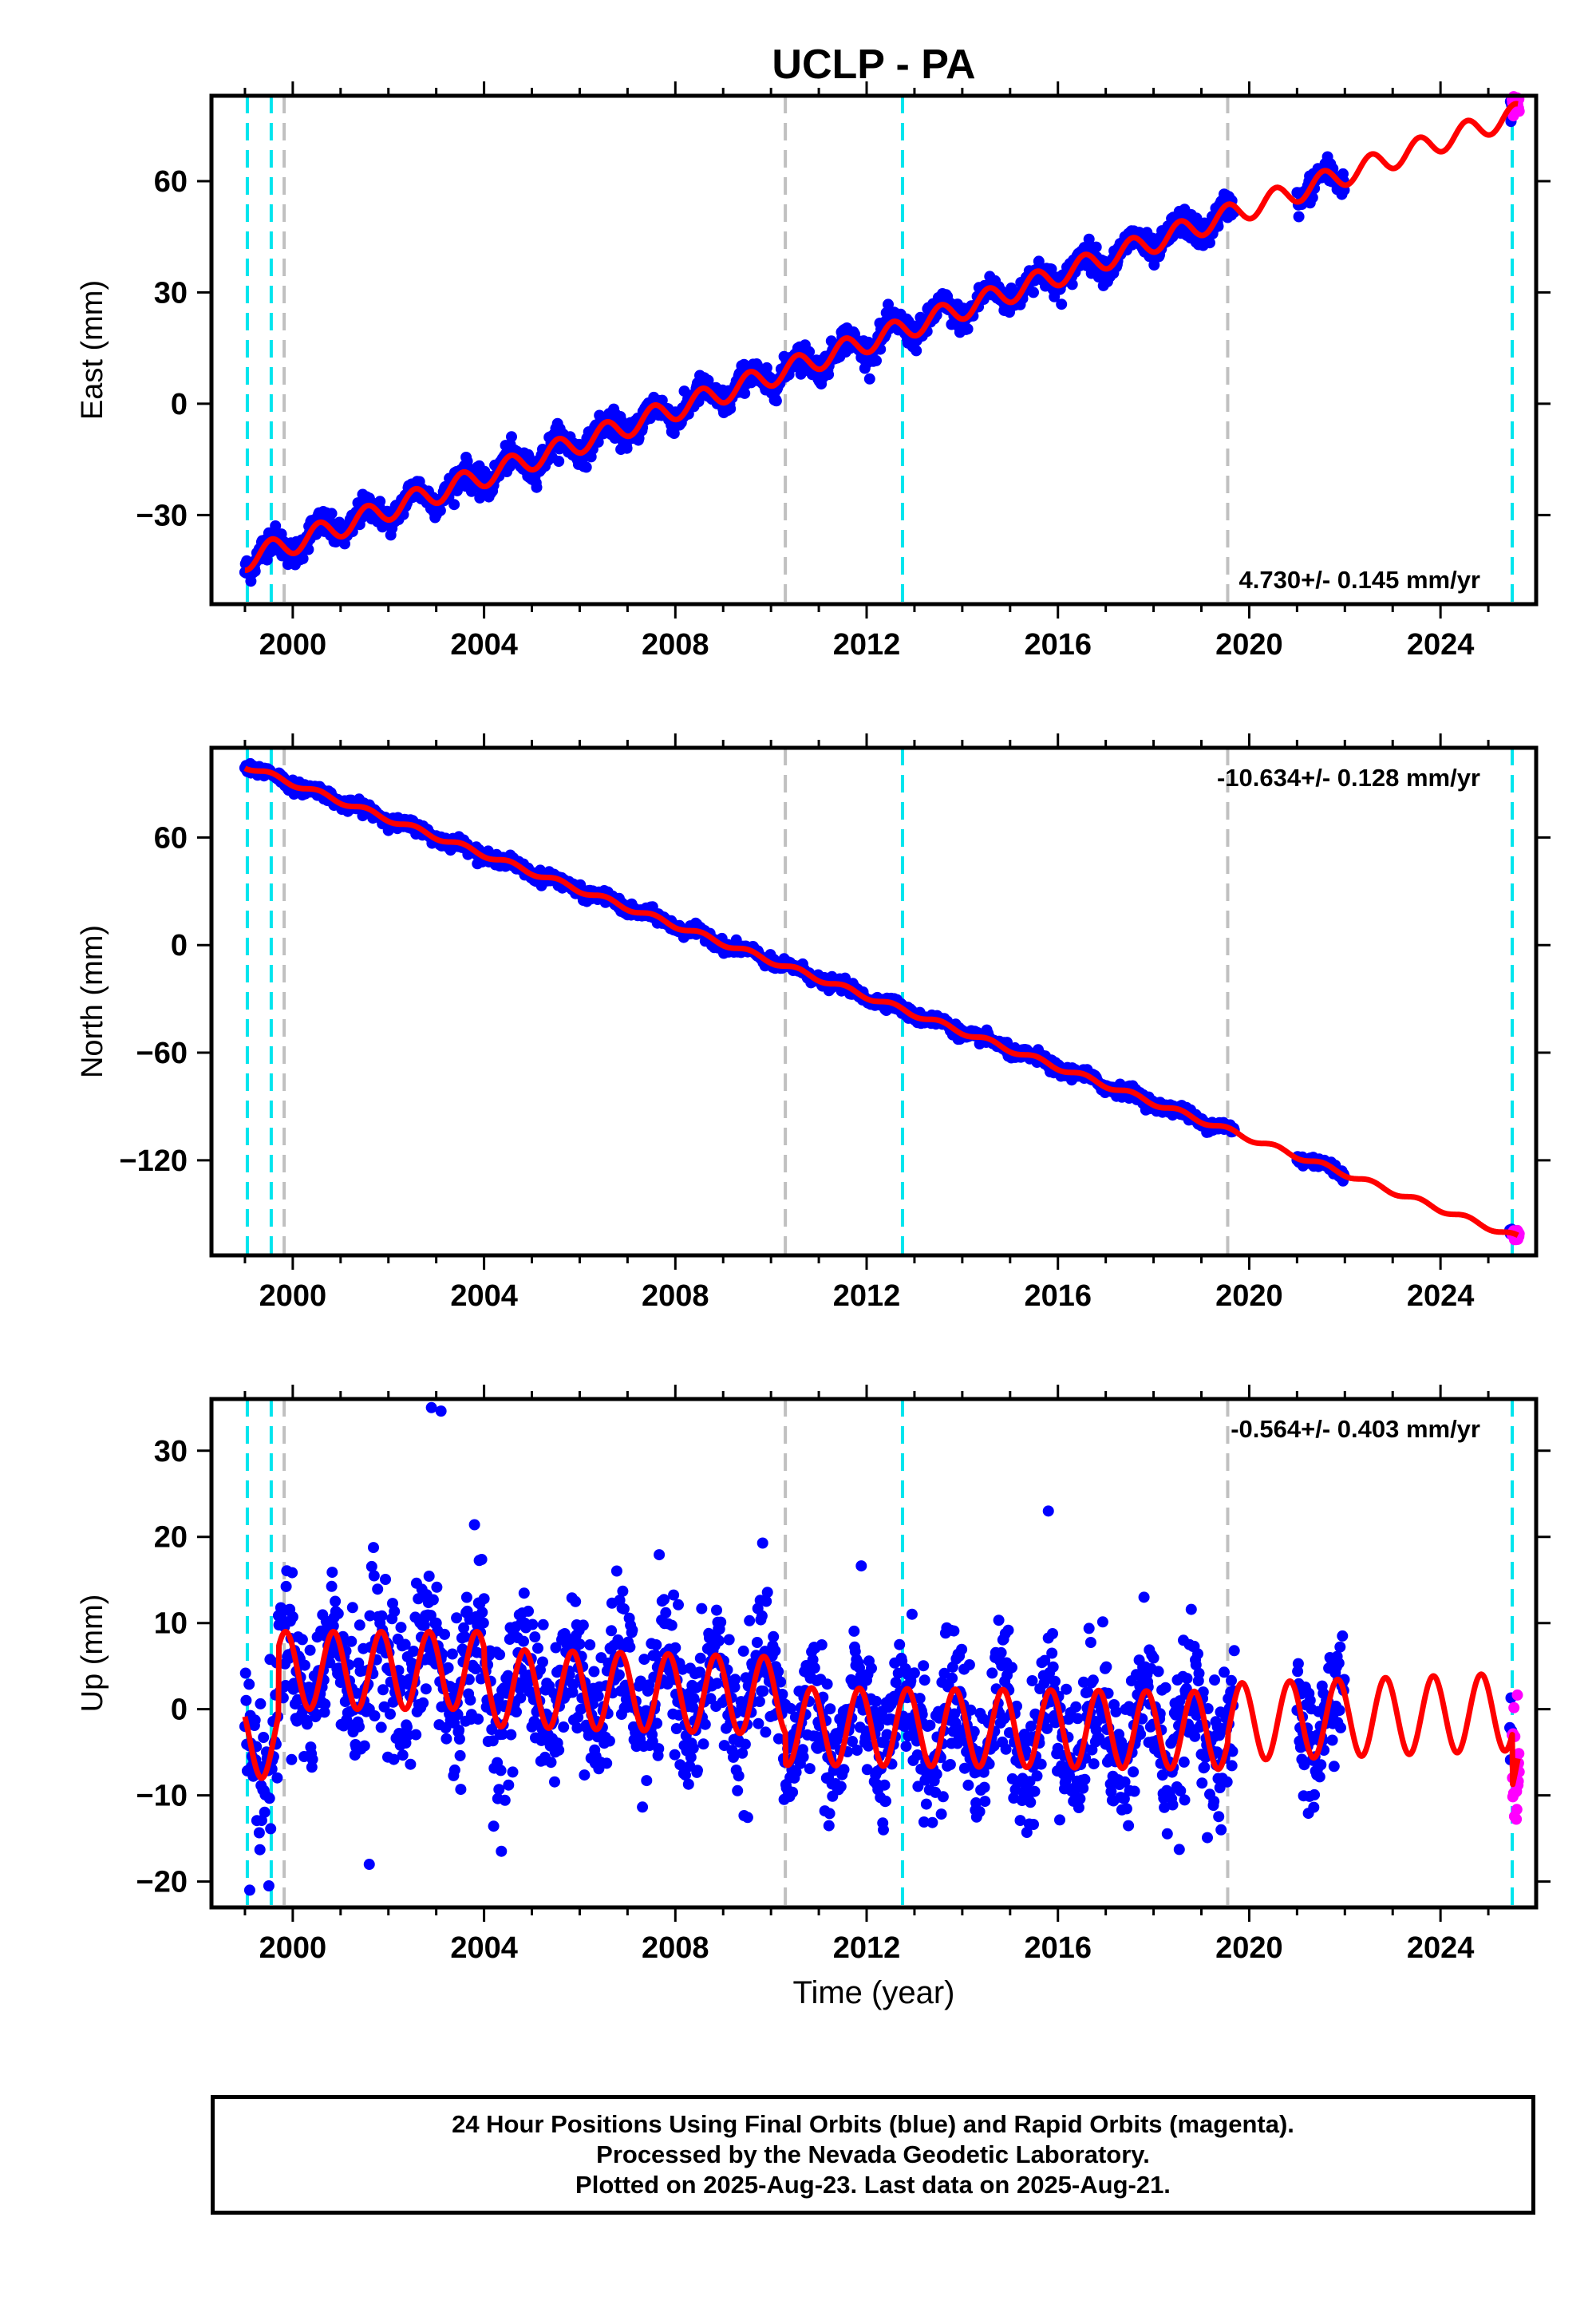 This screenshot has width=1596, height=2320. Describe the element at coordinates (171, 182) in the screenshot. I see `y-tick-label: 60` at that location.